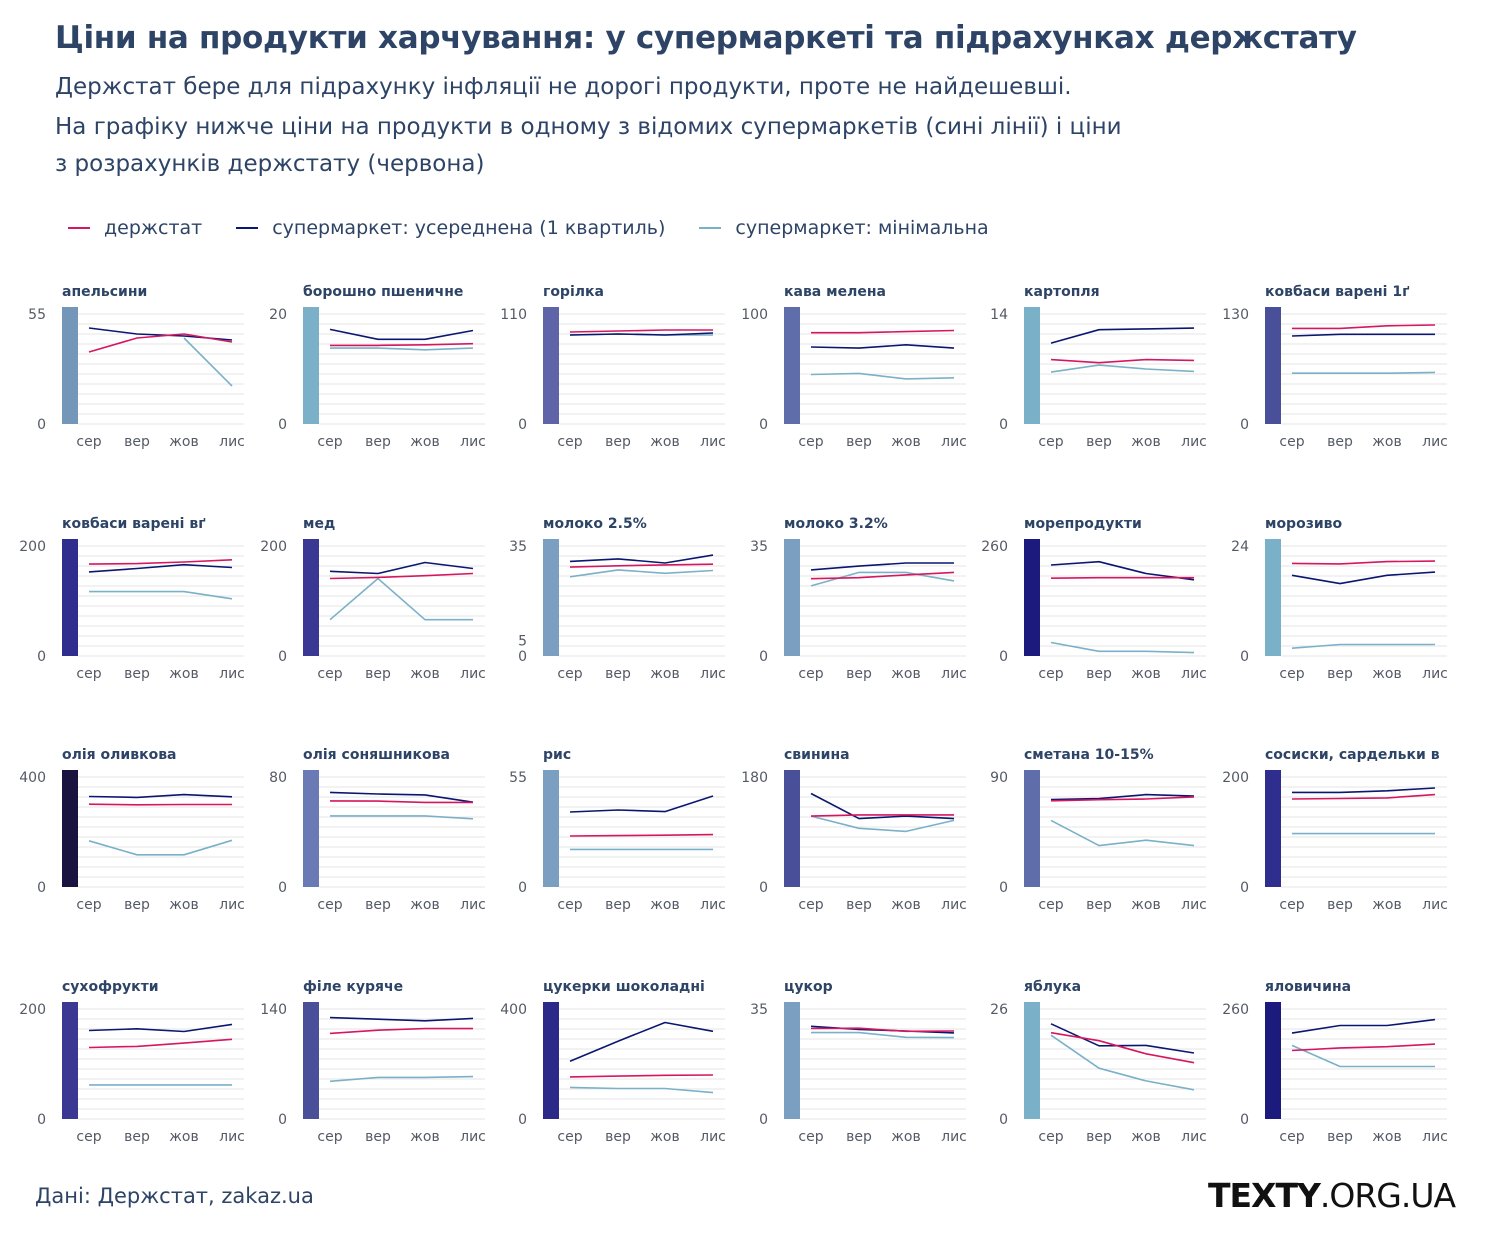  Describe the element at coordinates (518, 778) in the screenshot. I see `y-tick-label: 55` at that location.